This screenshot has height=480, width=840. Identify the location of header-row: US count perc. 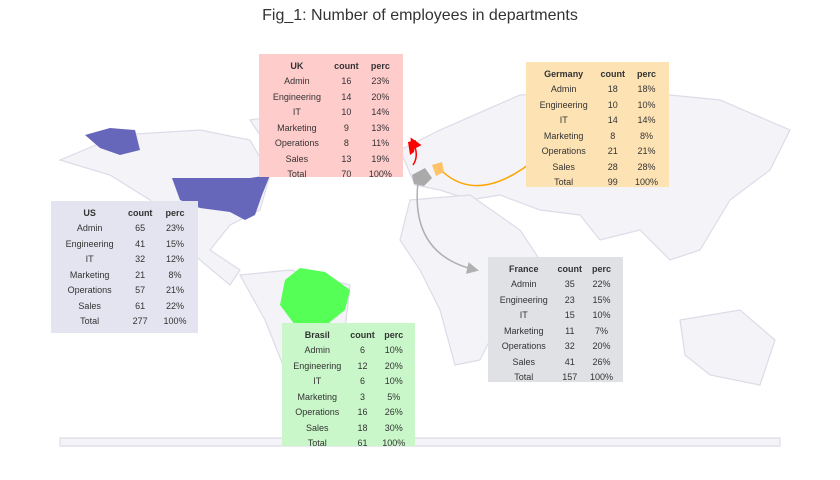
(124, 213).